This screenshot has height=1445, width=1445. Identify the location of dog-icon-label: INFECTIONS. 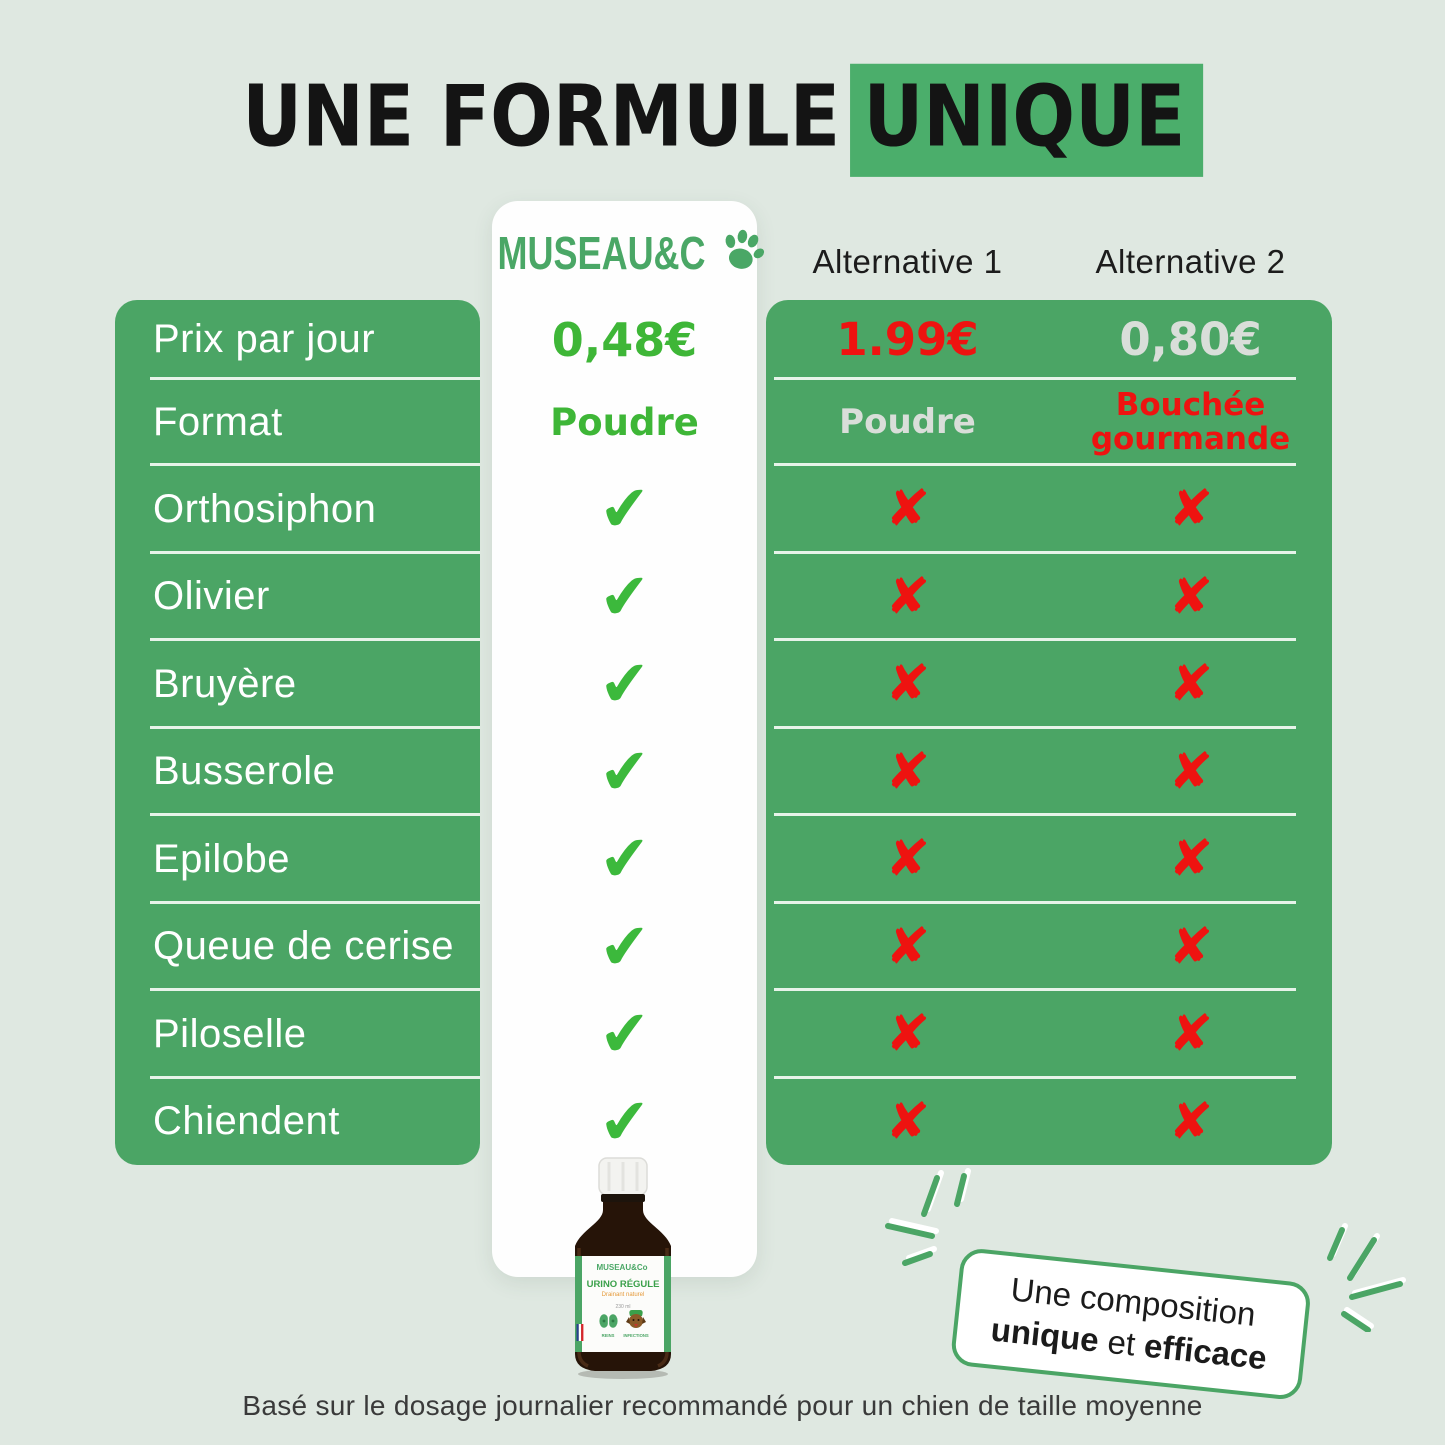
(636, 1335).